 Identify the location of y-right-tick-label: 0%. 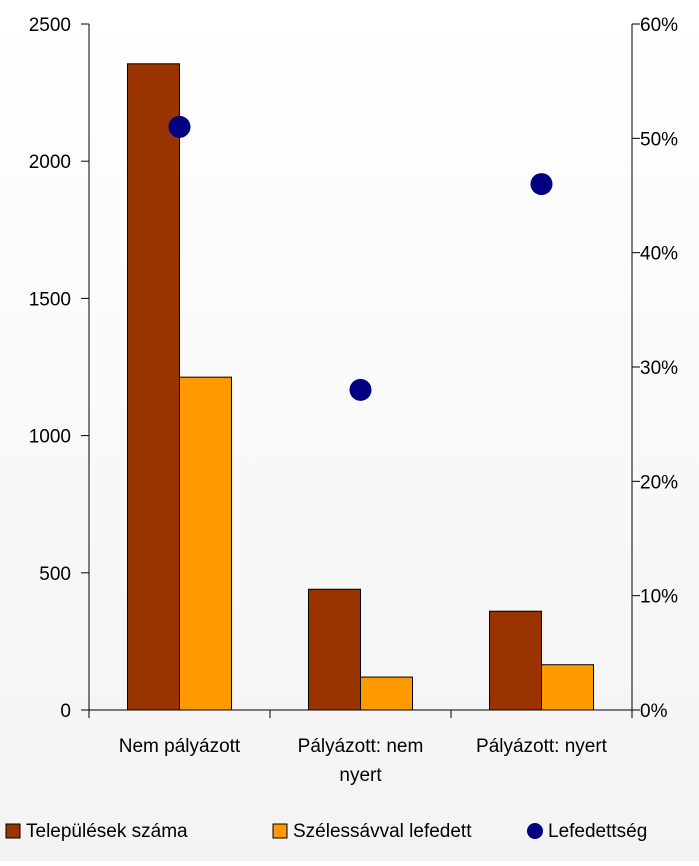
(654, 711).